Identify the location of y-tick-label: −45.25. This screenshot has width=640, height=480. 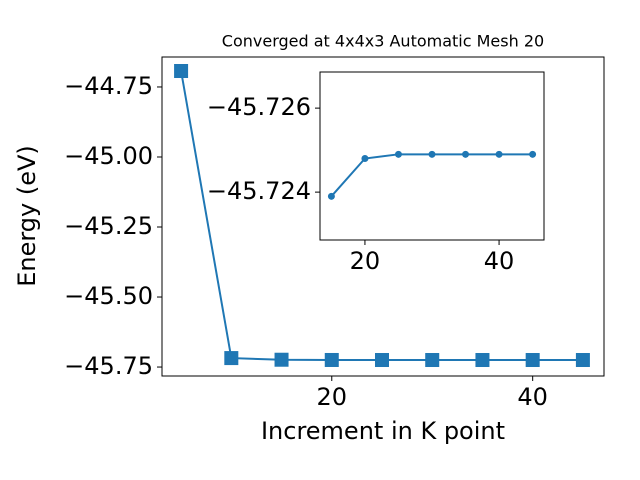
(108, 226).